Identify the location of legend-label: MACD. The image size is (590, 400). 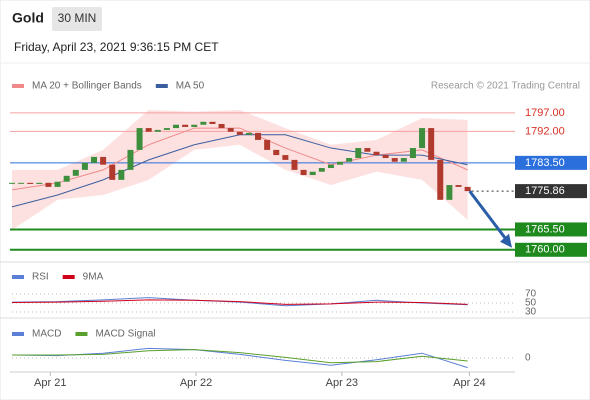
(46, 334).